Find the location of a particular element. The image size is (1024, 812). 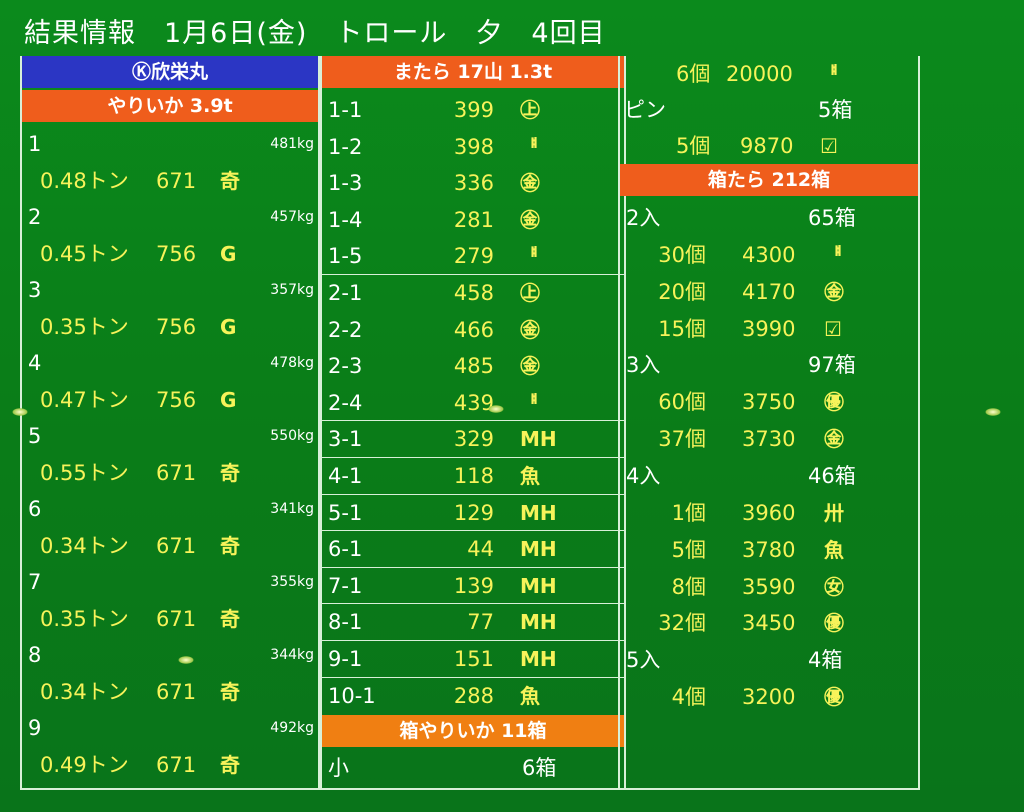

grade-row: 4入 46箱 is located at coordinates (769, 476).